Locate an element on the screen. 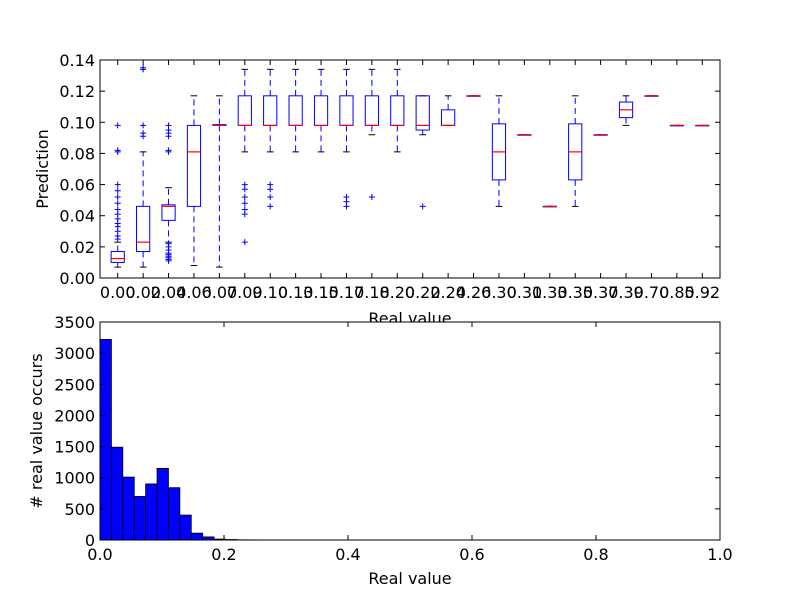  box-0.26 is located at coordinates (473, 96).